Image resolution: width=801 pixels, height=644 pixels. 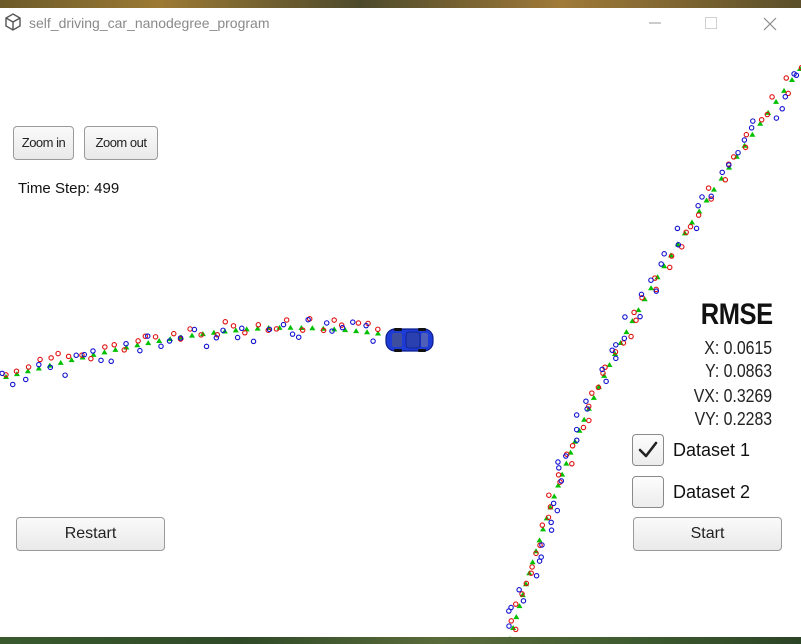 I want to click on time-step-label: Time Step: 499, so click(x=69, y=188).